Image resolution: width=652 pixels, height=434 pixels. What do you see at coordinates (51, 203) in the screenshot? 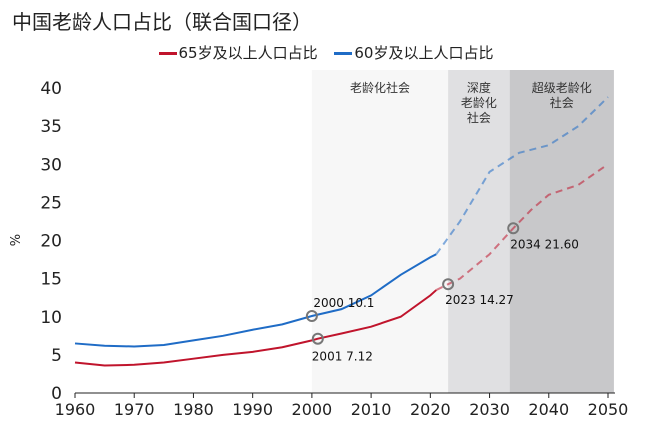
I see `y-tick-label: 25` at bounding box center [51, 203].